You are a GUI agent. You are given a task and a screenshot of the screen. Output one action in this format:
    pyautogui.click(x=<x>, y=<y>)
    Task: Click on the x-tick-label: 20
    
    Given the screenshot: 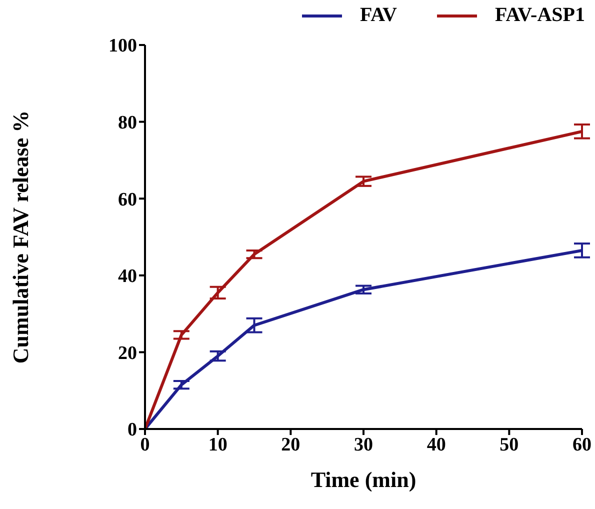 What is the action you would take?
    pyautogui.click(x=290, y=445)
    